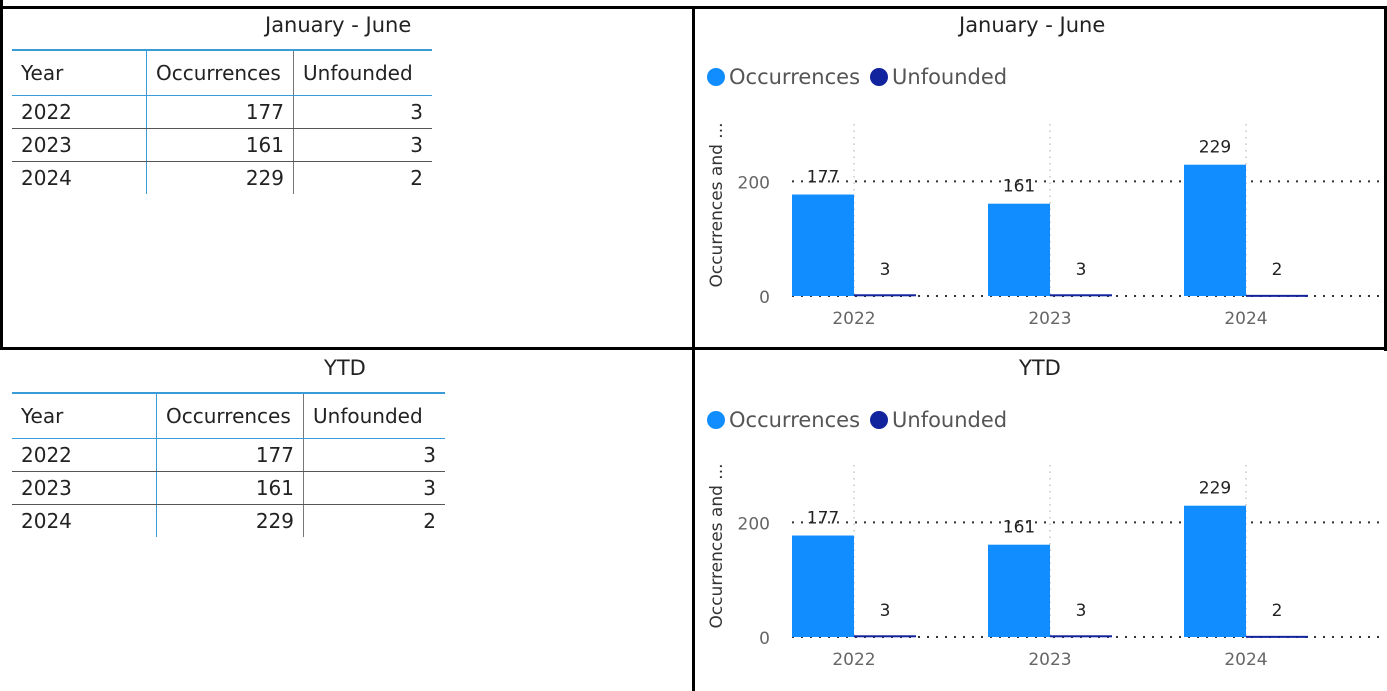 This screenshot has width=1387, height=691. What do you see at coordinates (345, 368) in the screenshot?
I see `table-title: YTD` at bounding box center [345, 368].